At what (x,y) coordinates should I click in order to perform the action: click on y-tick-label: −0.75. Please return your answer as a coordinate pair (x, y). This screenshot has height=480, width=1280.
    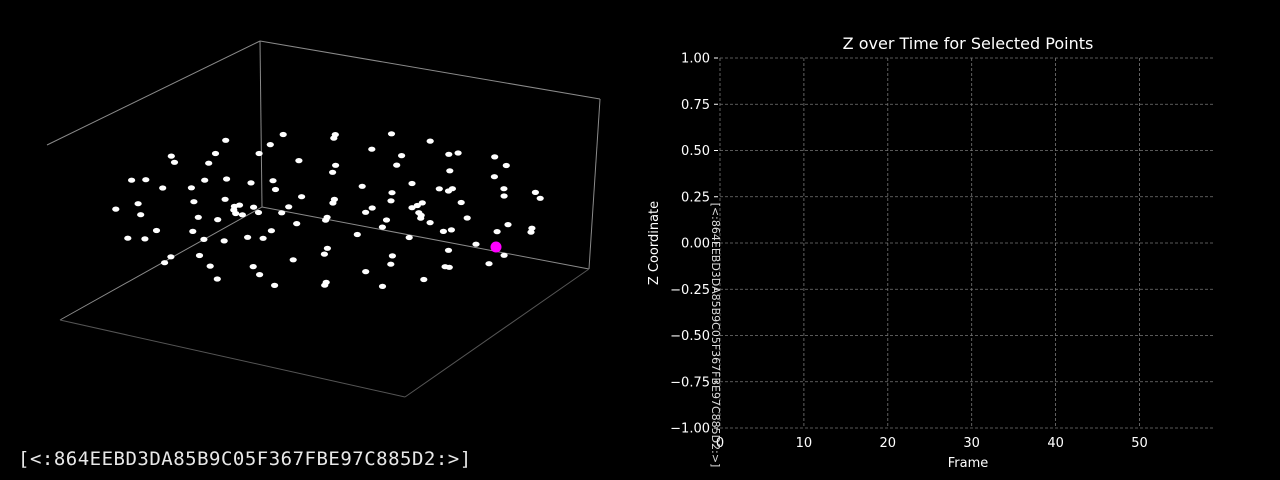
    Looking at the image, I should click on (690, 382).